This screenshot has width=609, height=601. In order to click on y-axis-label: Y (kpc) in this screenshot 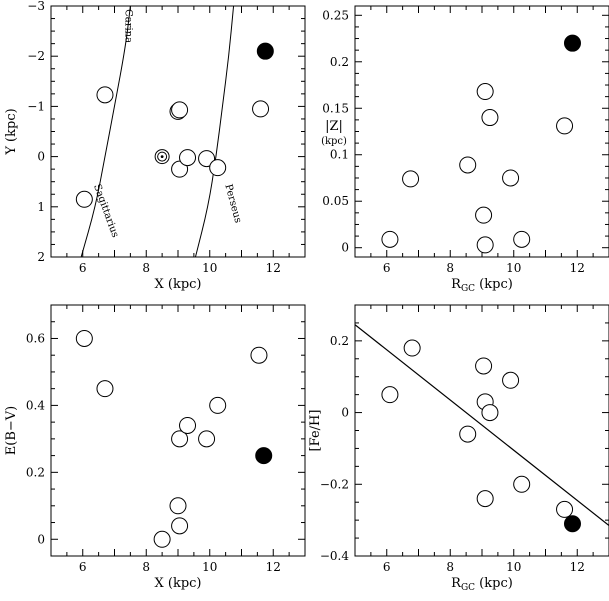, I will do `click(11, 131)`.